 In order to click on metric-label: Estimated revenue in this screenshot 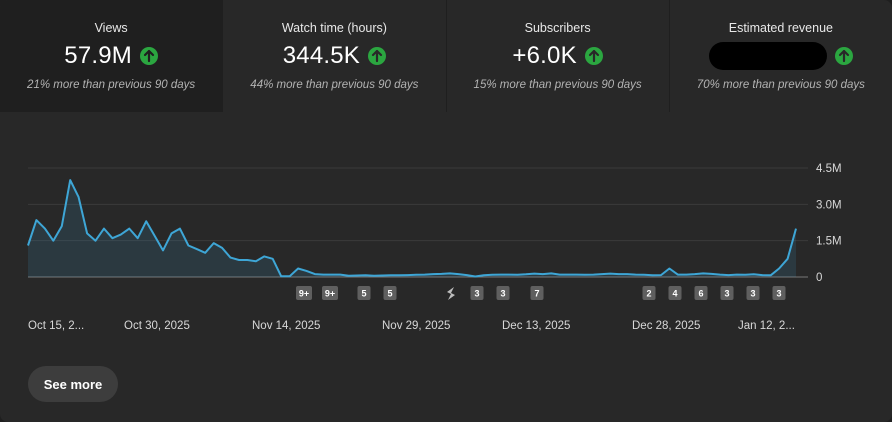, I will do `click(780, 28)`.